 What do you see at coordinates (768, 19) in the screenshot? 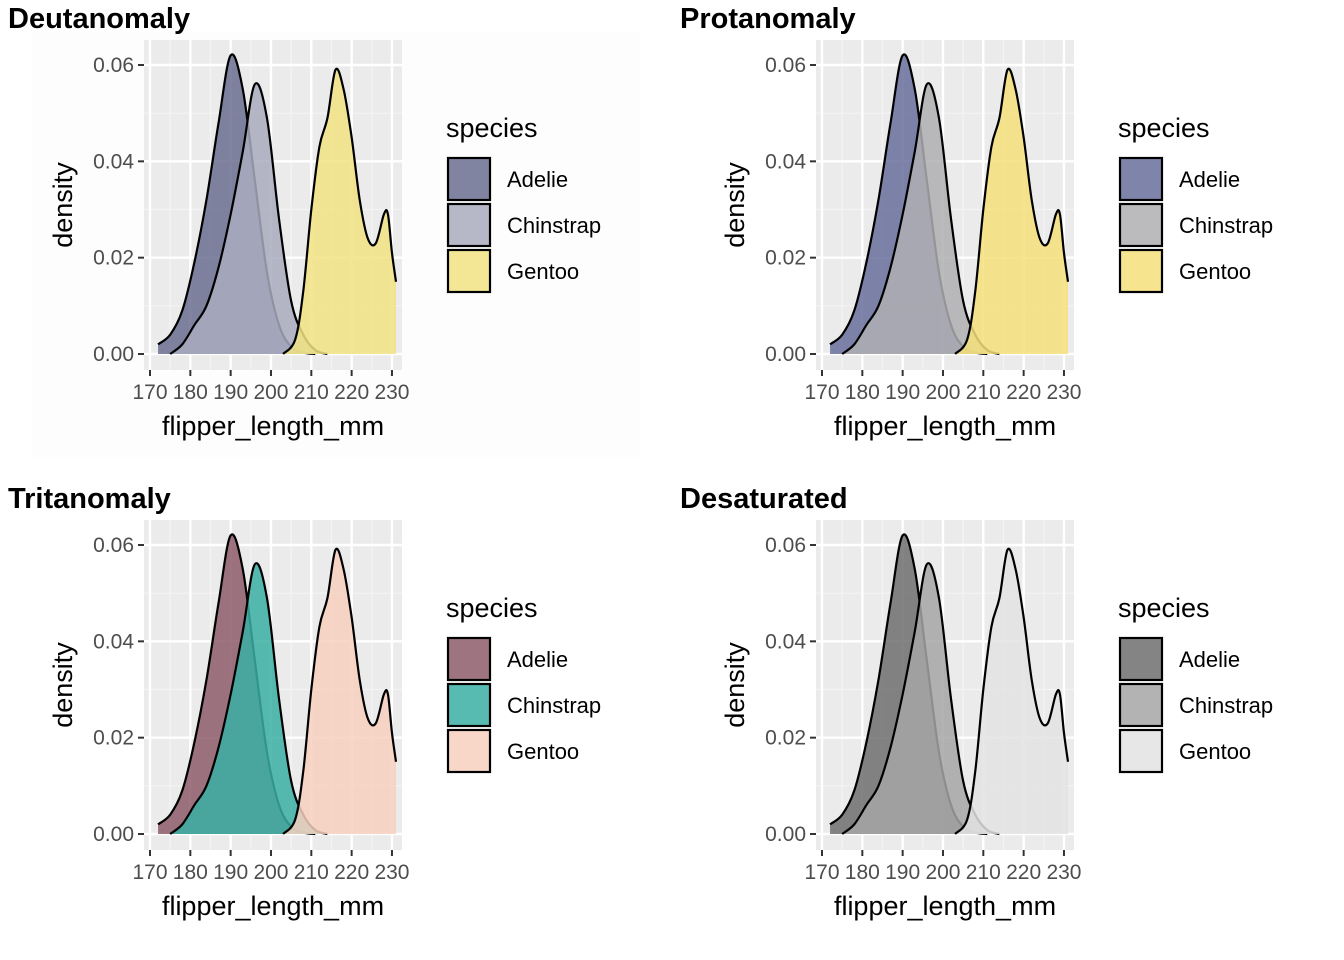
I see `chart-title: Protanomaly` at bounding box center [768, 19].